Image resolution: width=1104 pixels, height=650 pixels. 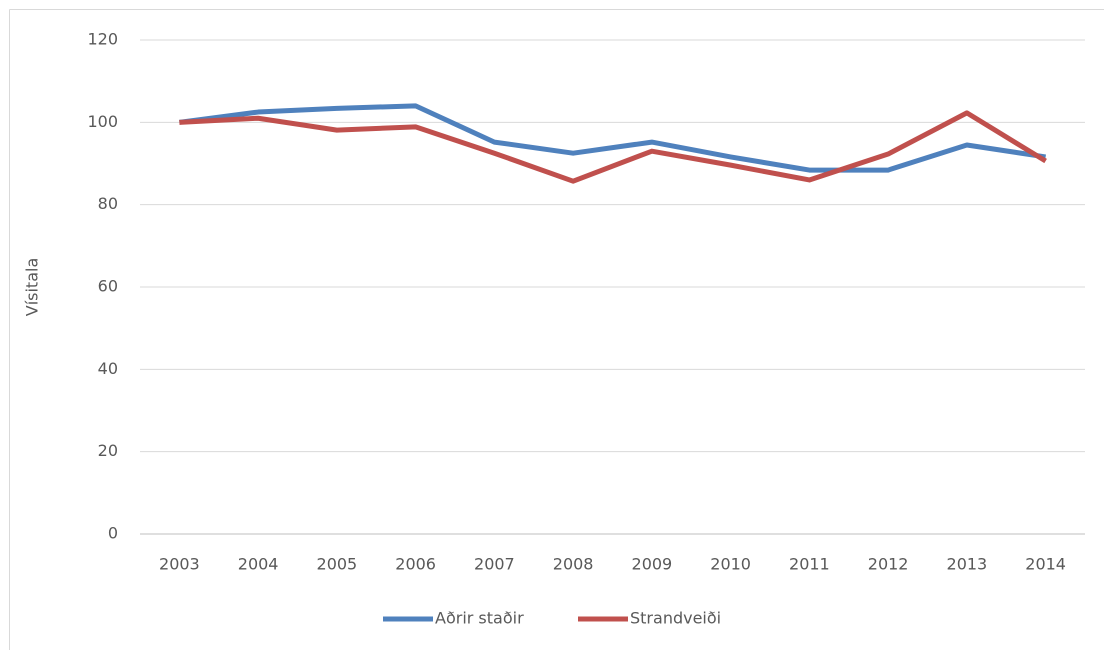 I want to click on x-tick-label: 2005, so click(x=337, y=564).